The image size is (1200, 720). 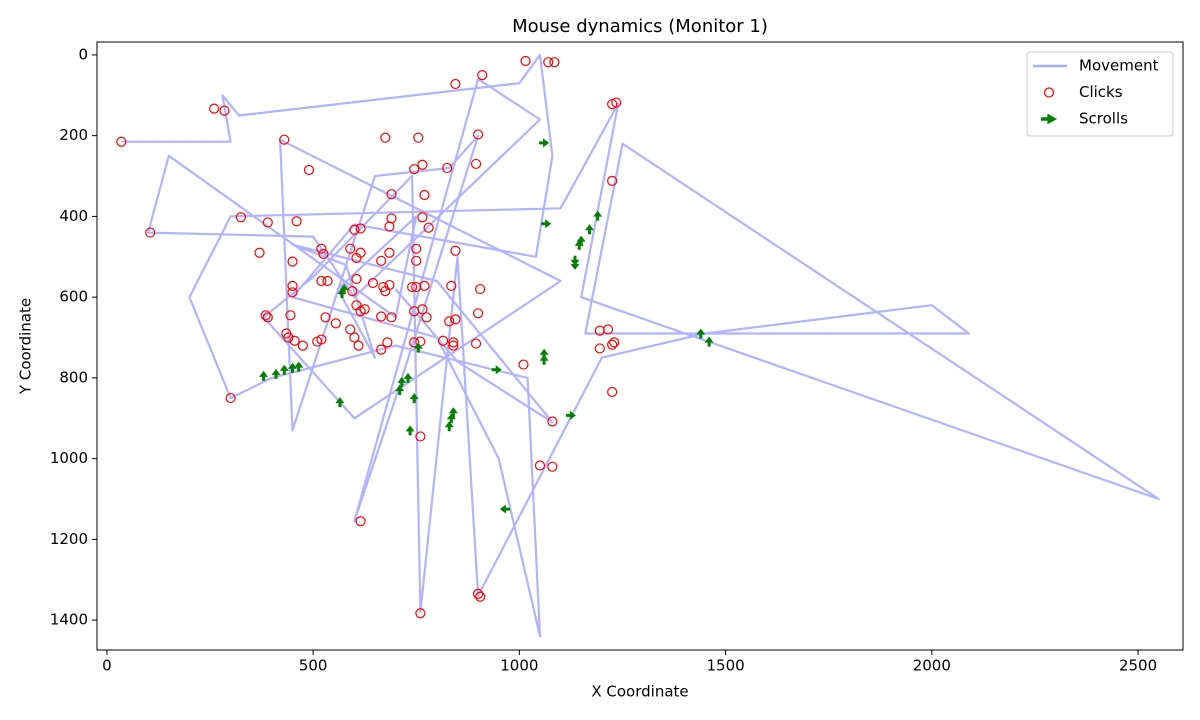 What do you see at coordinates (640, 26) in the screenshot?
I see `chart-title: Mouse dynamics (Monitor 1)` at bounding box center [640, 26].